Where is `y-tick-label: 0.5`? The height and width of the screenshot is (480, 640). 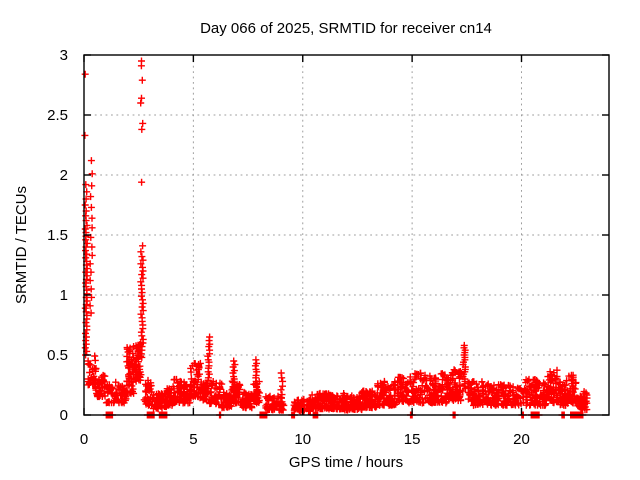 y-tick-label: 0.5 is located at coordinates (57, 355).